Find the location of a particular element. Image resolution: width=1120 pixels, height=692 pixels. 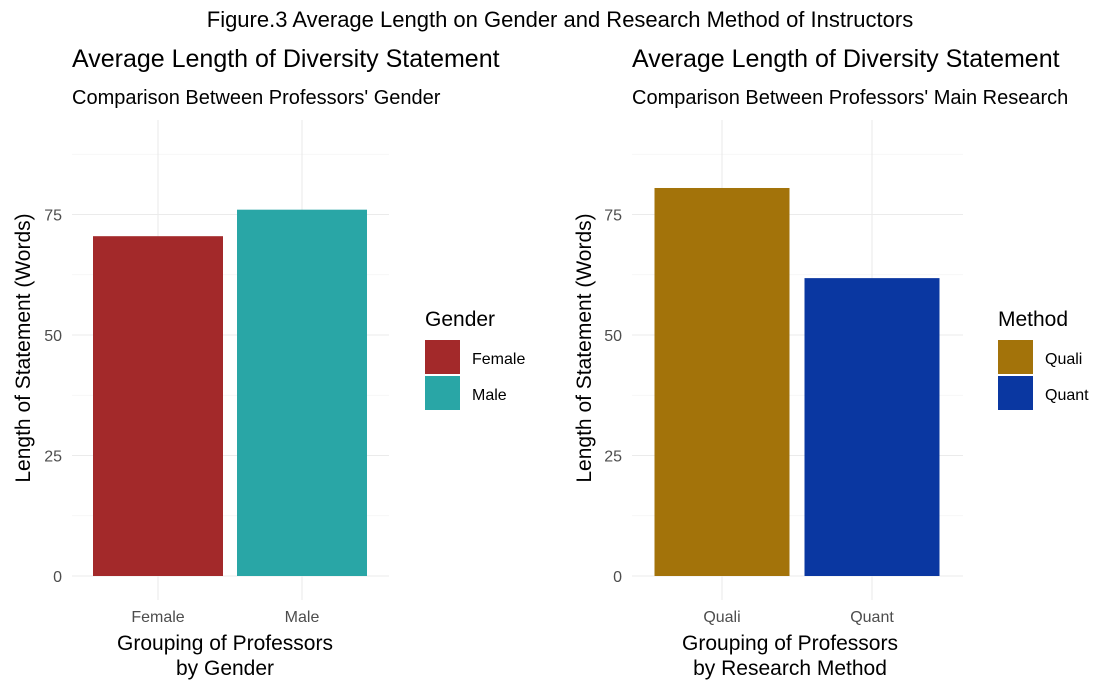

legend-label-male: Male is located at coordinates (489, 395).